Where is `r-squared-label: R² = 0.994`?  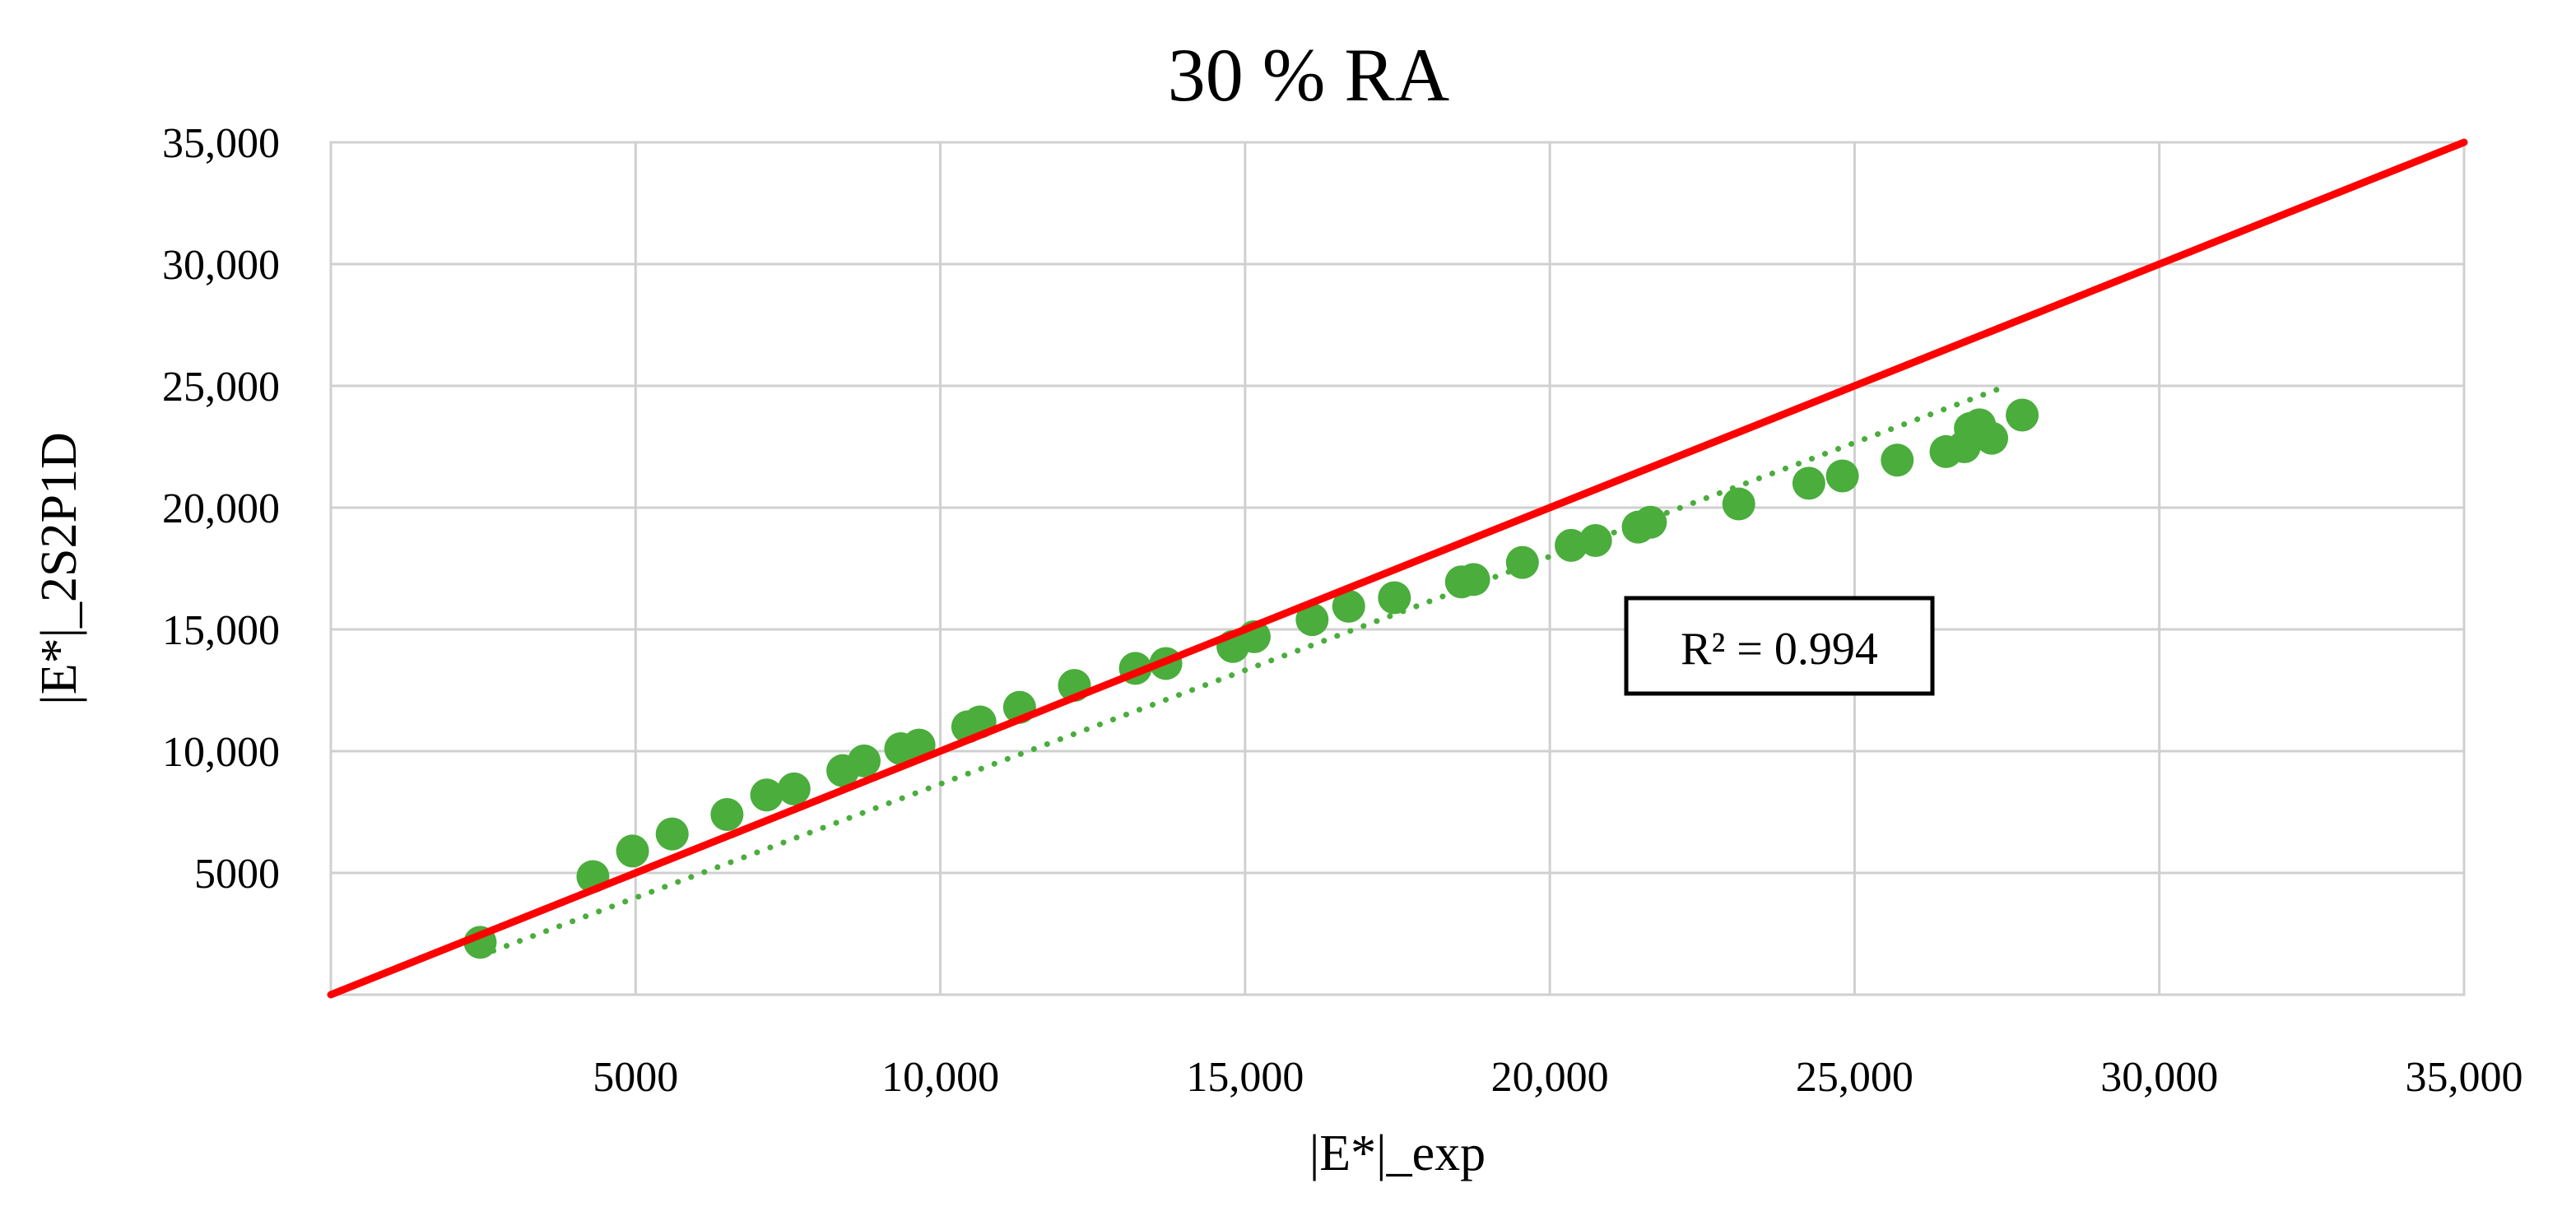
r-squared-label: R² = 0.994 is located at coordinates (1780, 649).